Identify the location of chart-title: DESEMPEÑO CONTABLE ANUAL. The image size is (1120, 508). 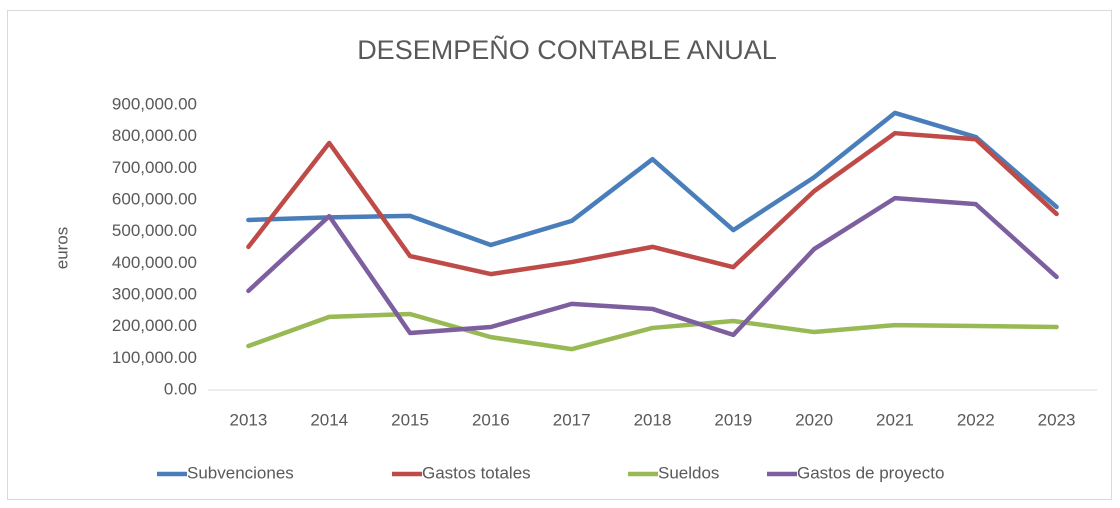
(567, 49).